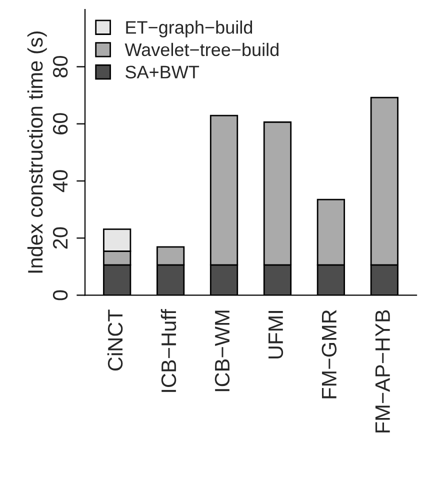 The image size is (425, 480). Describe the element at coordinates (201, 49) in the screenshot. I see `legend-label: Wavelet−tree−build` at that location.